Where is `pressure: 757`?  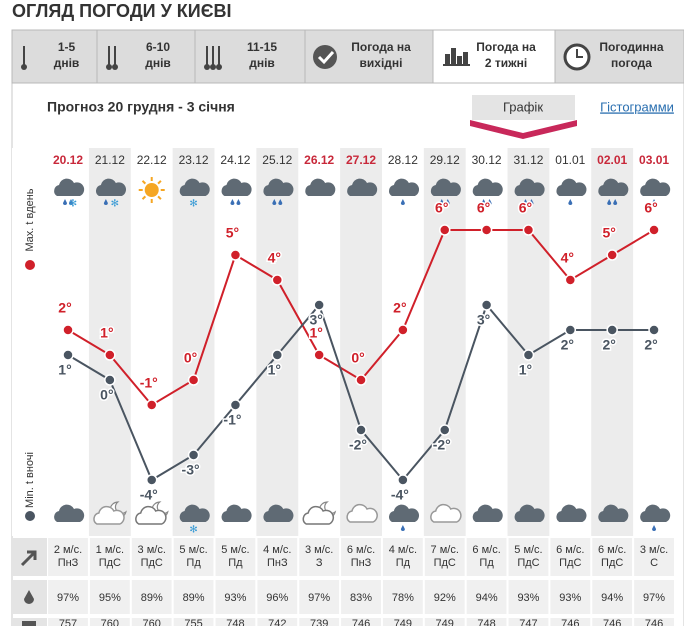
pressure: 757 is located at coordinates (68, 622).